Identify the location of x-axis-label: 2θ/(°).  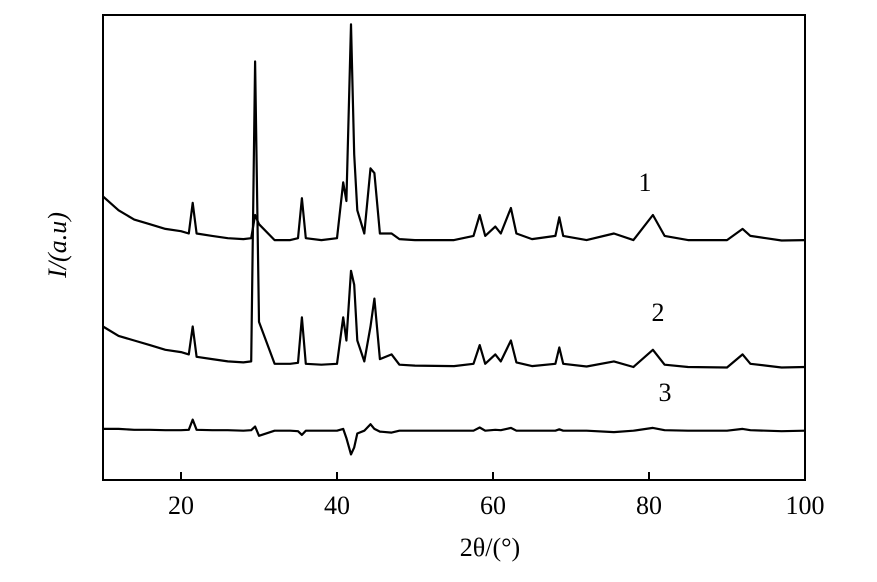
(490, 547).